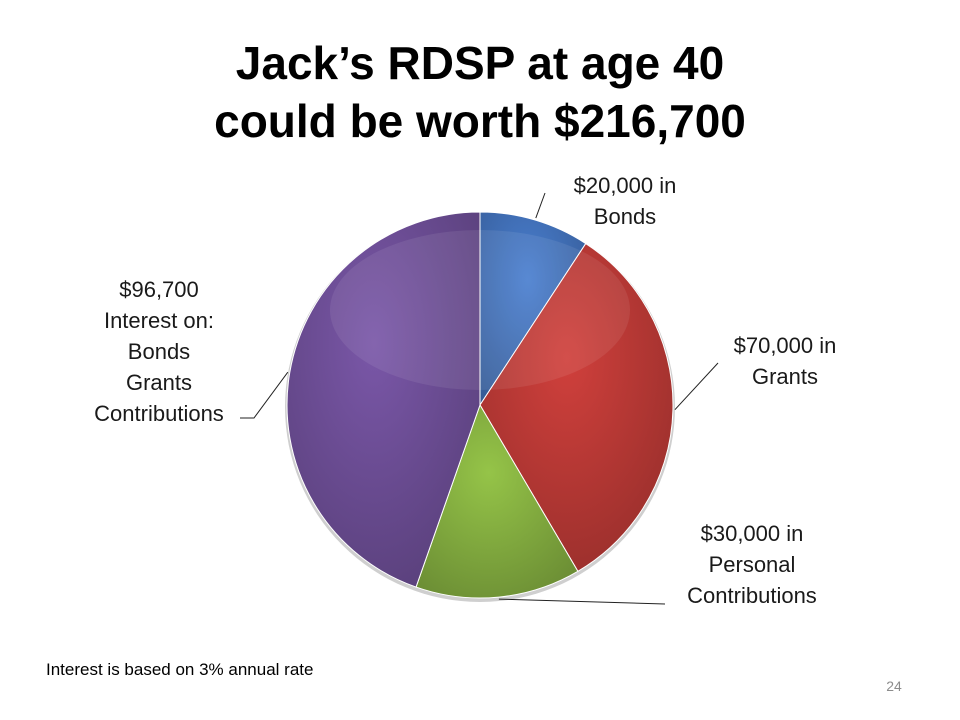 The height and width of the screenshot is (720, 960). I want to click on leader-line-grants, so click(696, 386).